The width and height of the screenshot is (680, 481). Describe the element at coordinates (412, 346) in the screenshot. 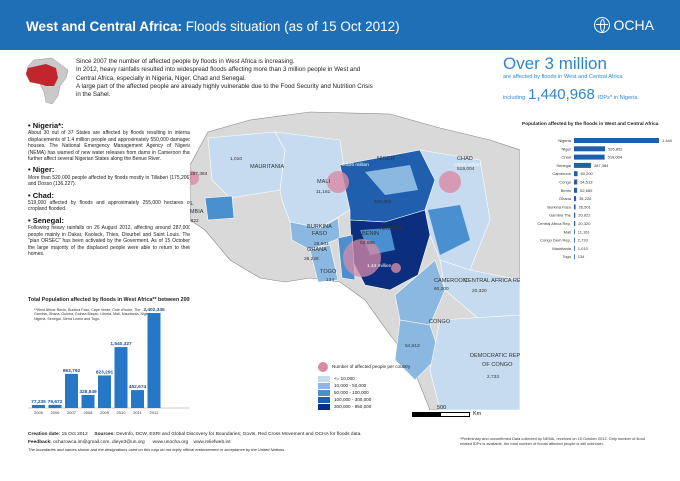

I see `map-label: 54,513` at that location.